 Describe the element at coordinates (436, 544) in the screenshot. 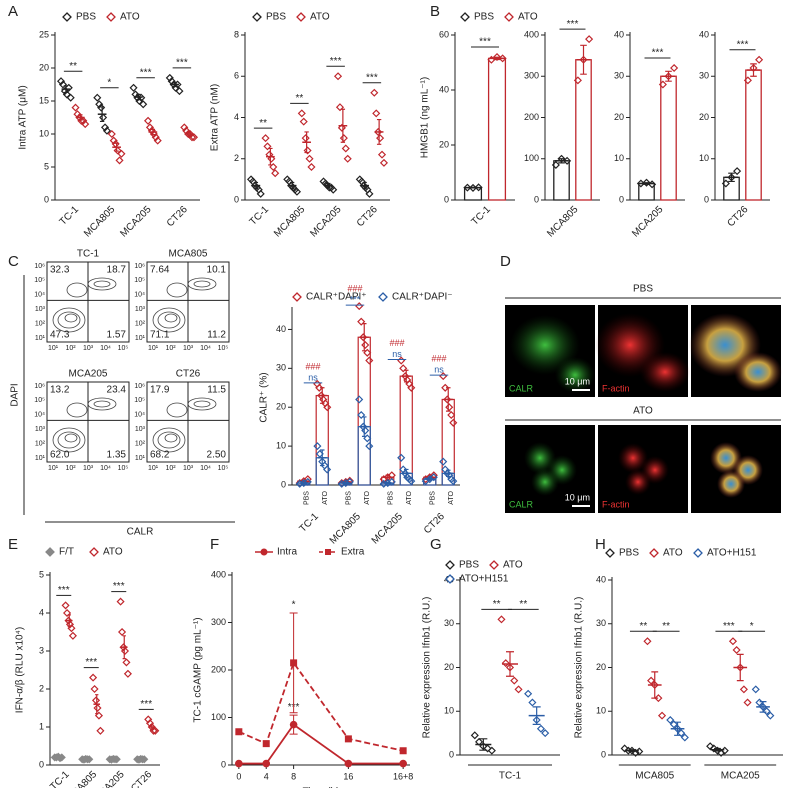

I see `panel-label: G` at that location.